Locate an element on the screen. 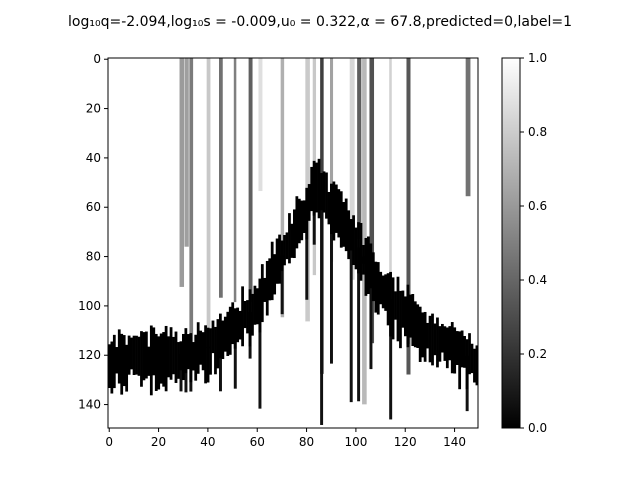  colorbar-ticks: 0.0 0.2 0.4 0.6 0.8 1.0 is located at coordinates (533, 243).